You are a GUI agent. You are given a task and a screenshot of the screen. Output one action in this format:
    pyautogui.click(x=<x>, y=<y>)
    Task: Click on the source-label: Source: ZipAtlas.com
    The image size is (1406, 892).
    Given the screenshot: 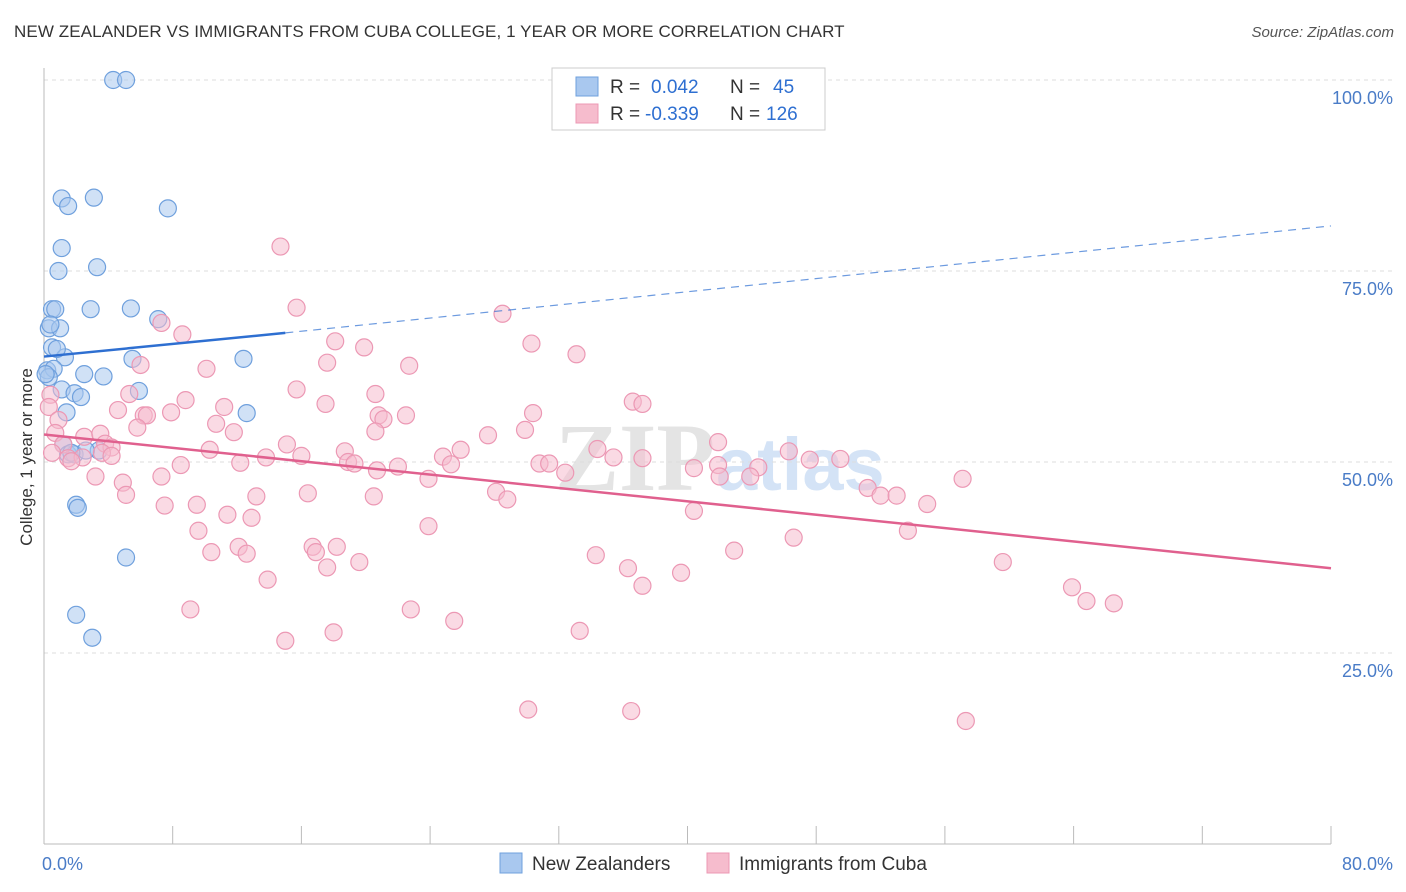 What is the action you would take?
    pyautogui.click(x=1322, y=32)
    